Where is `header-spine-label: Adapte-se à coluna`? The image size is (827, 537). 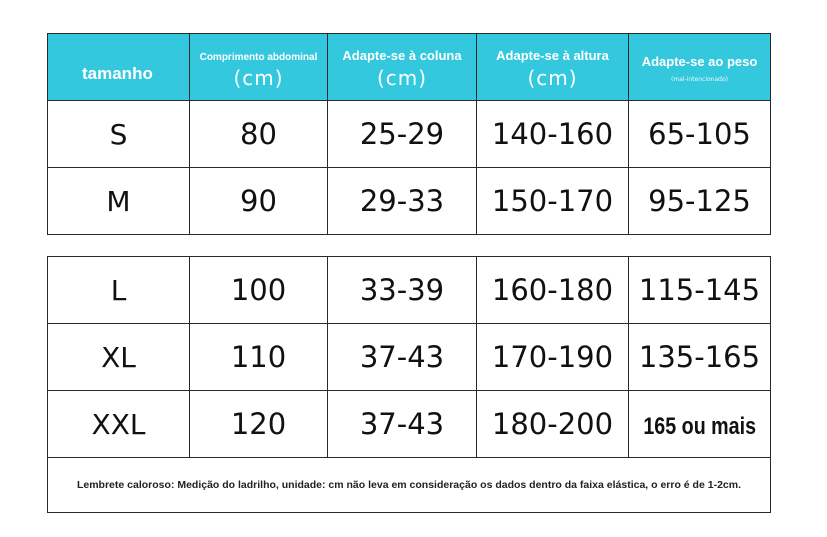
header-spine-label: Adapte-se à coluna is located at coordinates (402, 55).